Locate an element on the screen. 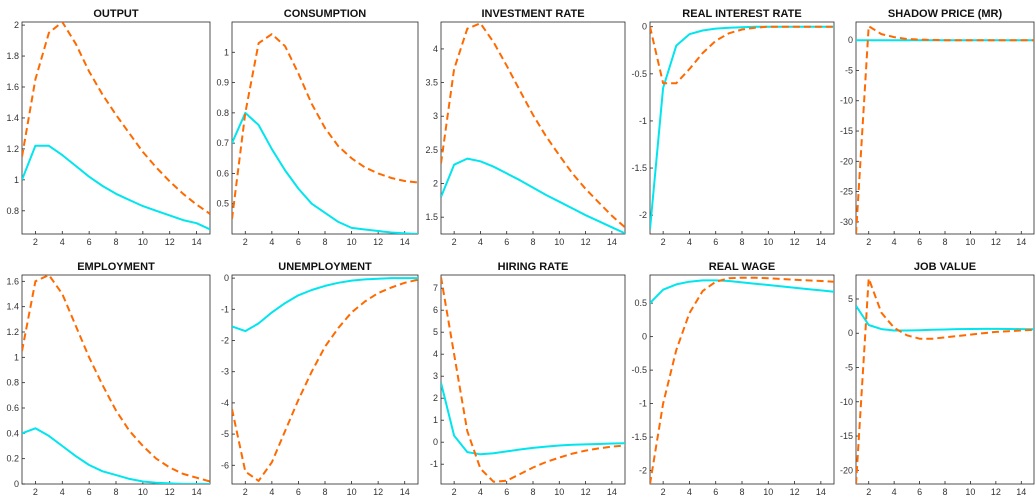 Image resolution: width=1035 pixels, height=498 pixels. panel-title: OUTPUT is located at coordinates (116, 14).